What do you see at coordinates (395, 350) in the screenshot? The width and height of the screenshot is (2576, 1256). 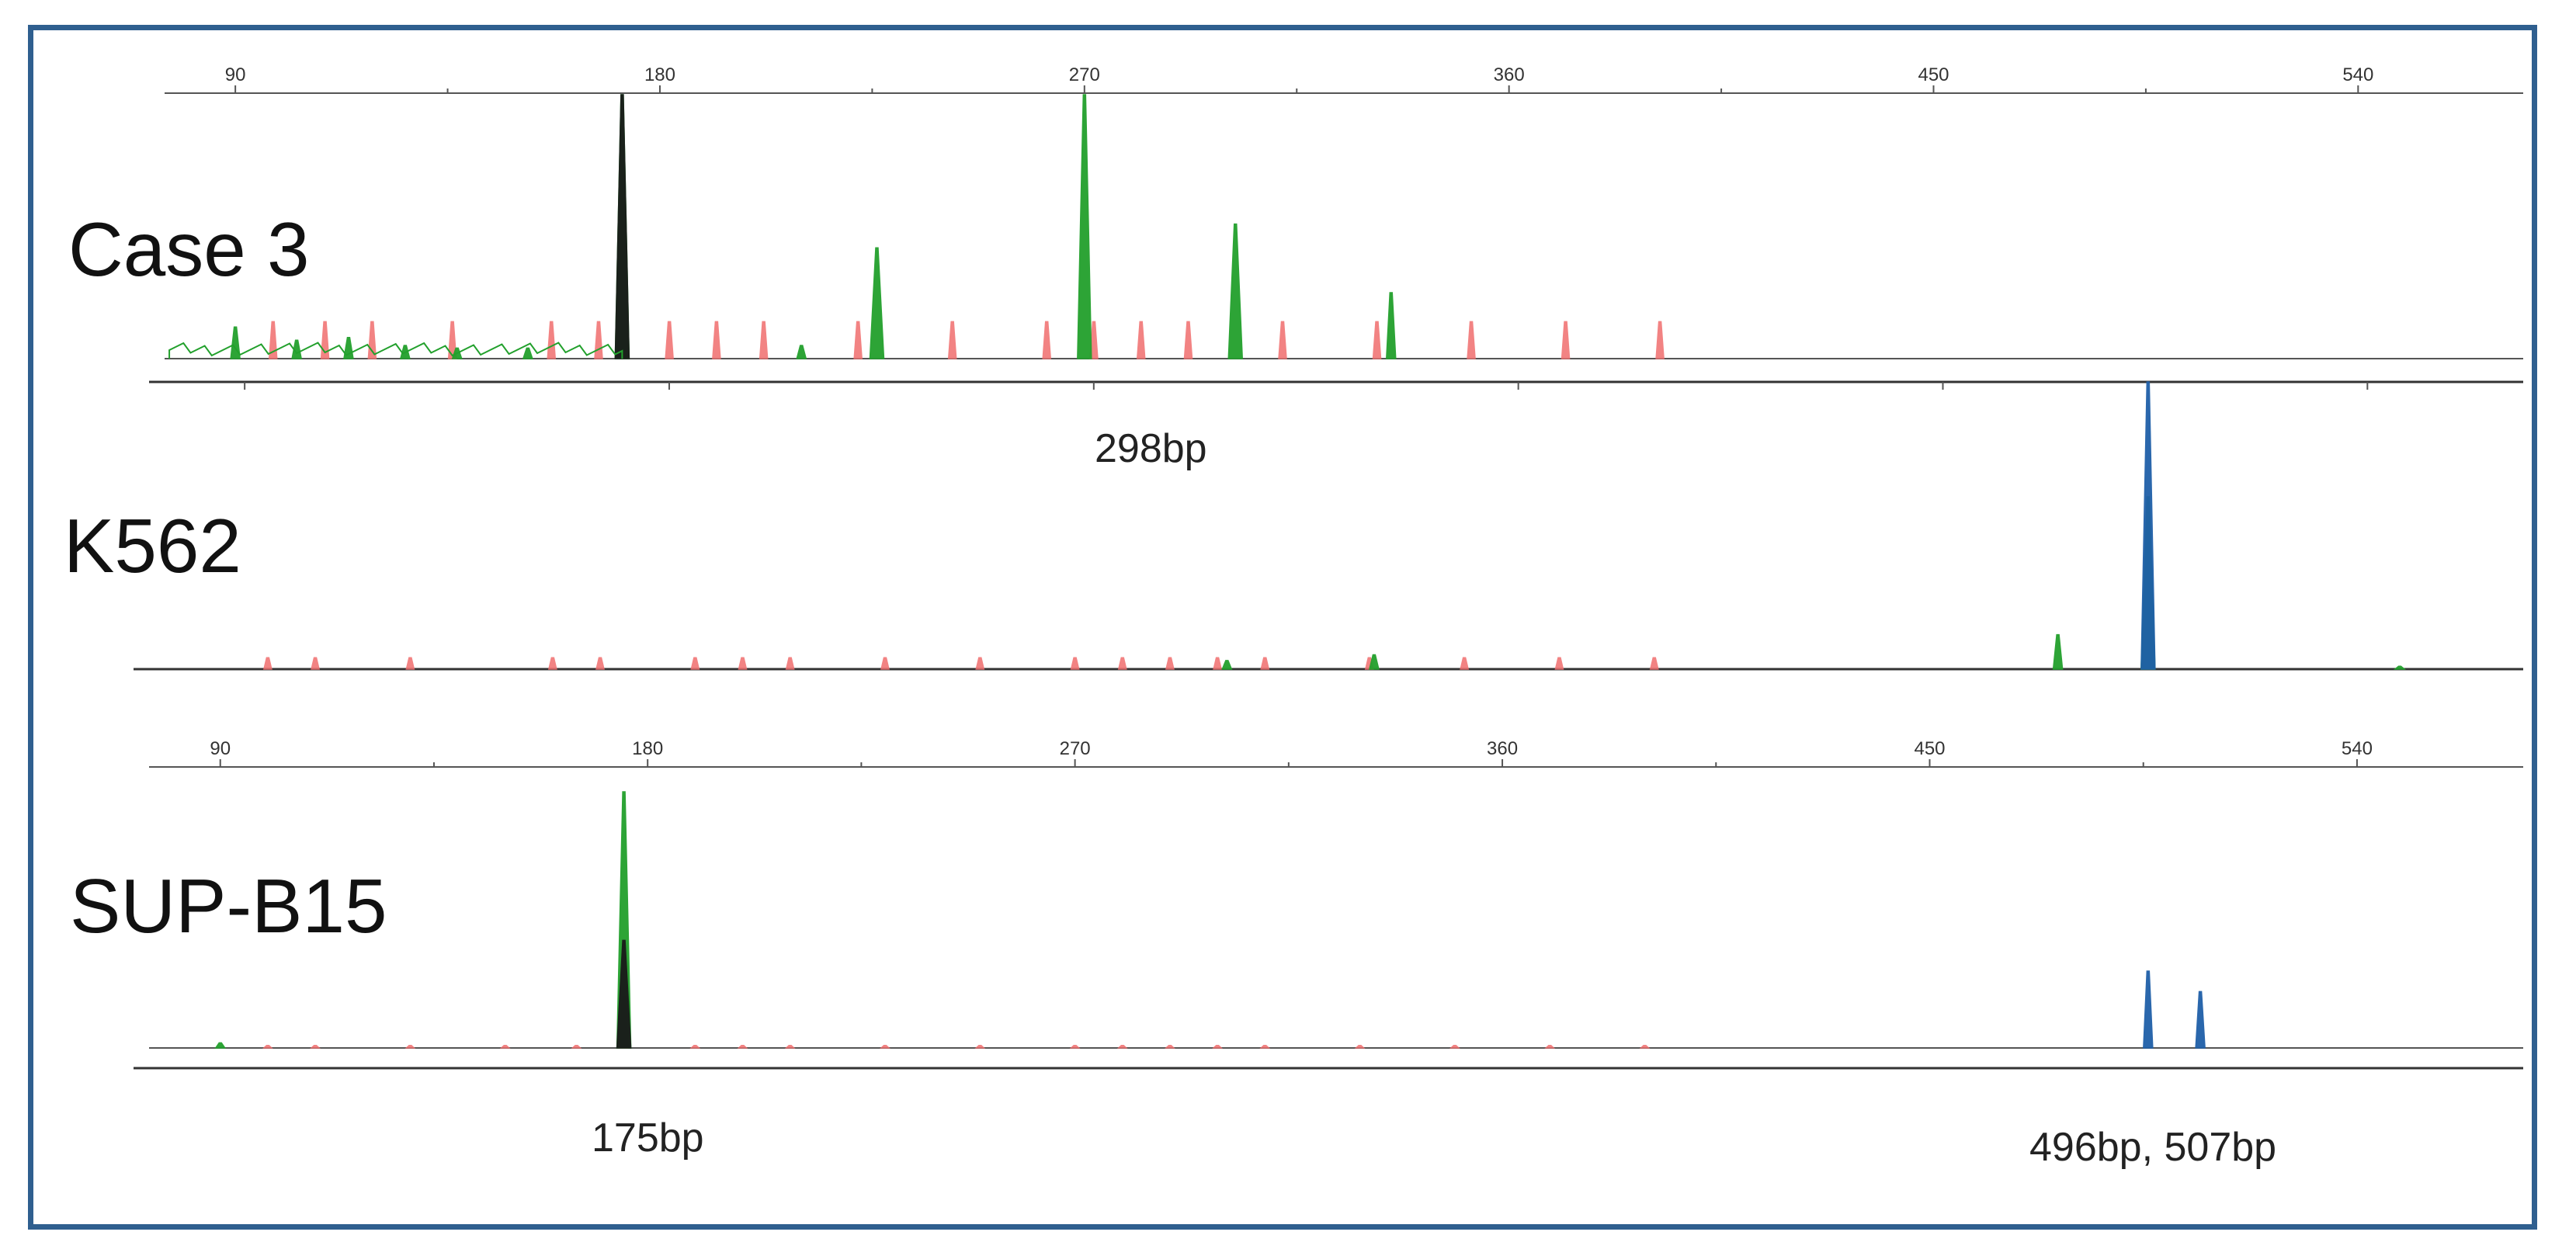 I see `baseline-noise` at bounding box center [395, 350].